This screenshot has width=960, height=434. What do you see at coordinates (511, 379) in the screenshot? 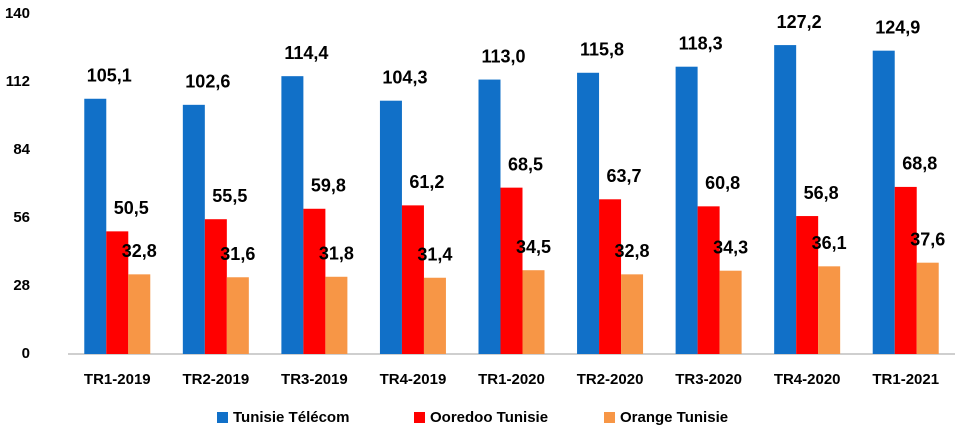
I see `x-tick-label: TR1-2020` at bounding box center [511, 379].